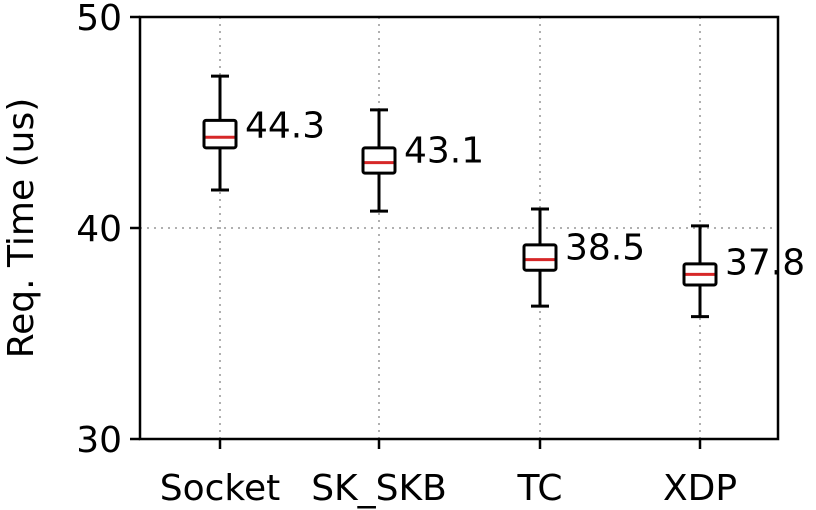  What do you see at coordinates (540, 257) in the screenshot?
I see `box-tc` at bounding box center [540, 257].